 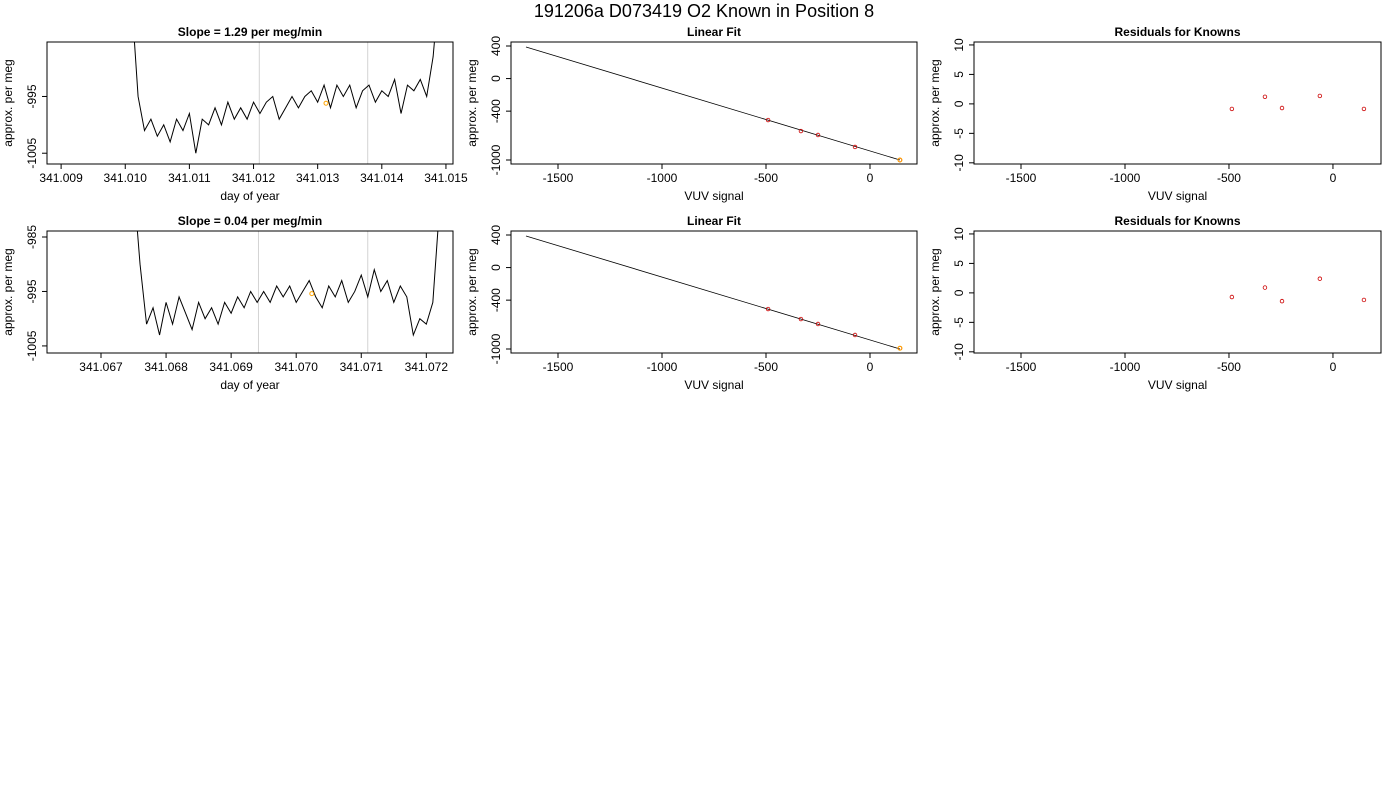 What do you see at coordinates (446, 178) in the screenshot?
I see `x-tick-label: 341.015` at bounding box center [446, 178].